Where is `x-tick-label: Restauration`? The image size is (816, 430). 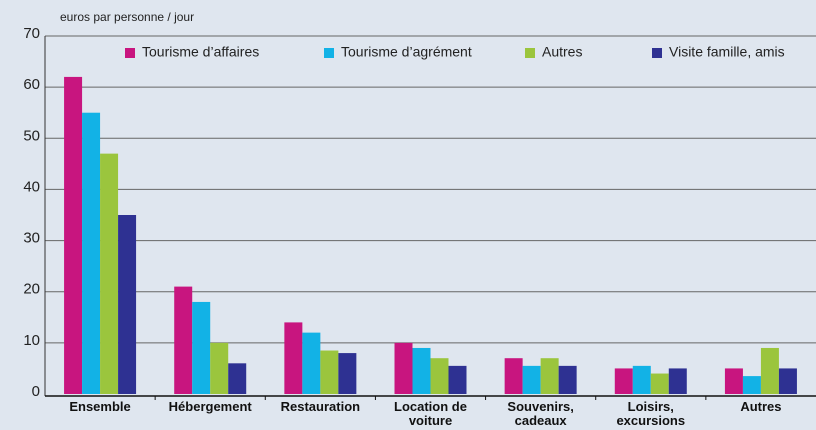
x-tick-label: Restauration is located at coordinates (320, 406).